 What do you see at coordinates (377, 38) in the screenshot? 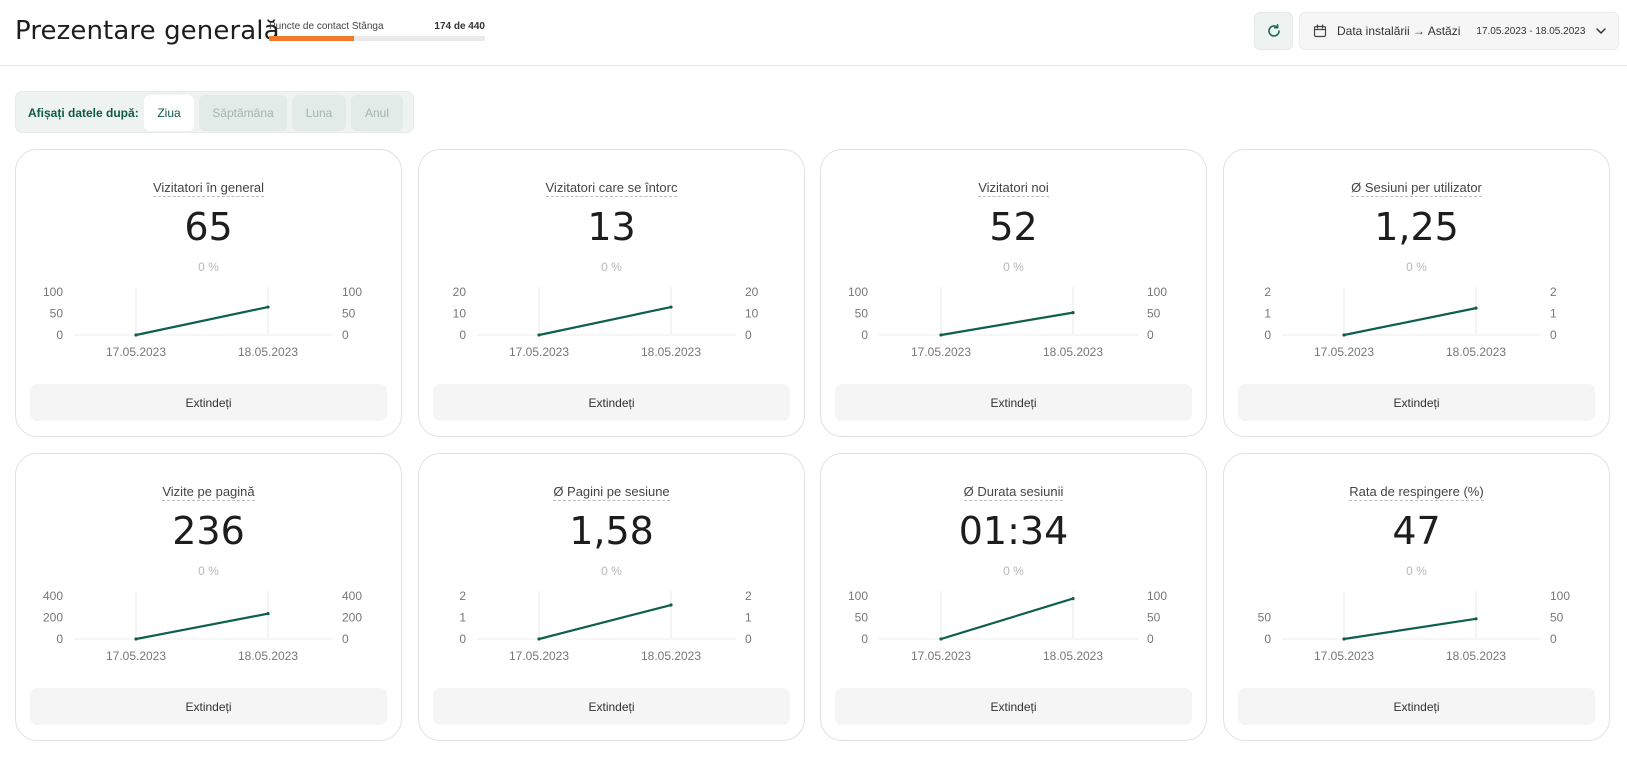
I see `contact-points-progress` at bounding box center [377, 38].